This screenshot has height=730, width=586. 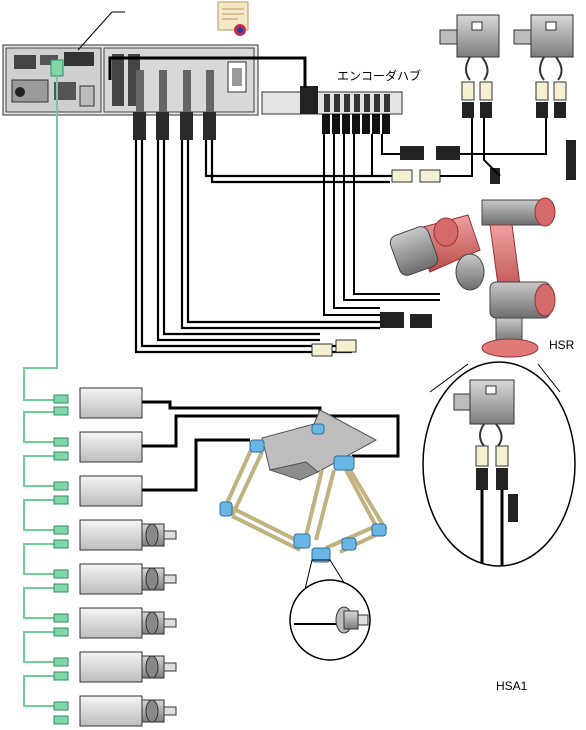 I want to click on encoder-hub-label: エンコーダハブ, so click(x=379, y=75).